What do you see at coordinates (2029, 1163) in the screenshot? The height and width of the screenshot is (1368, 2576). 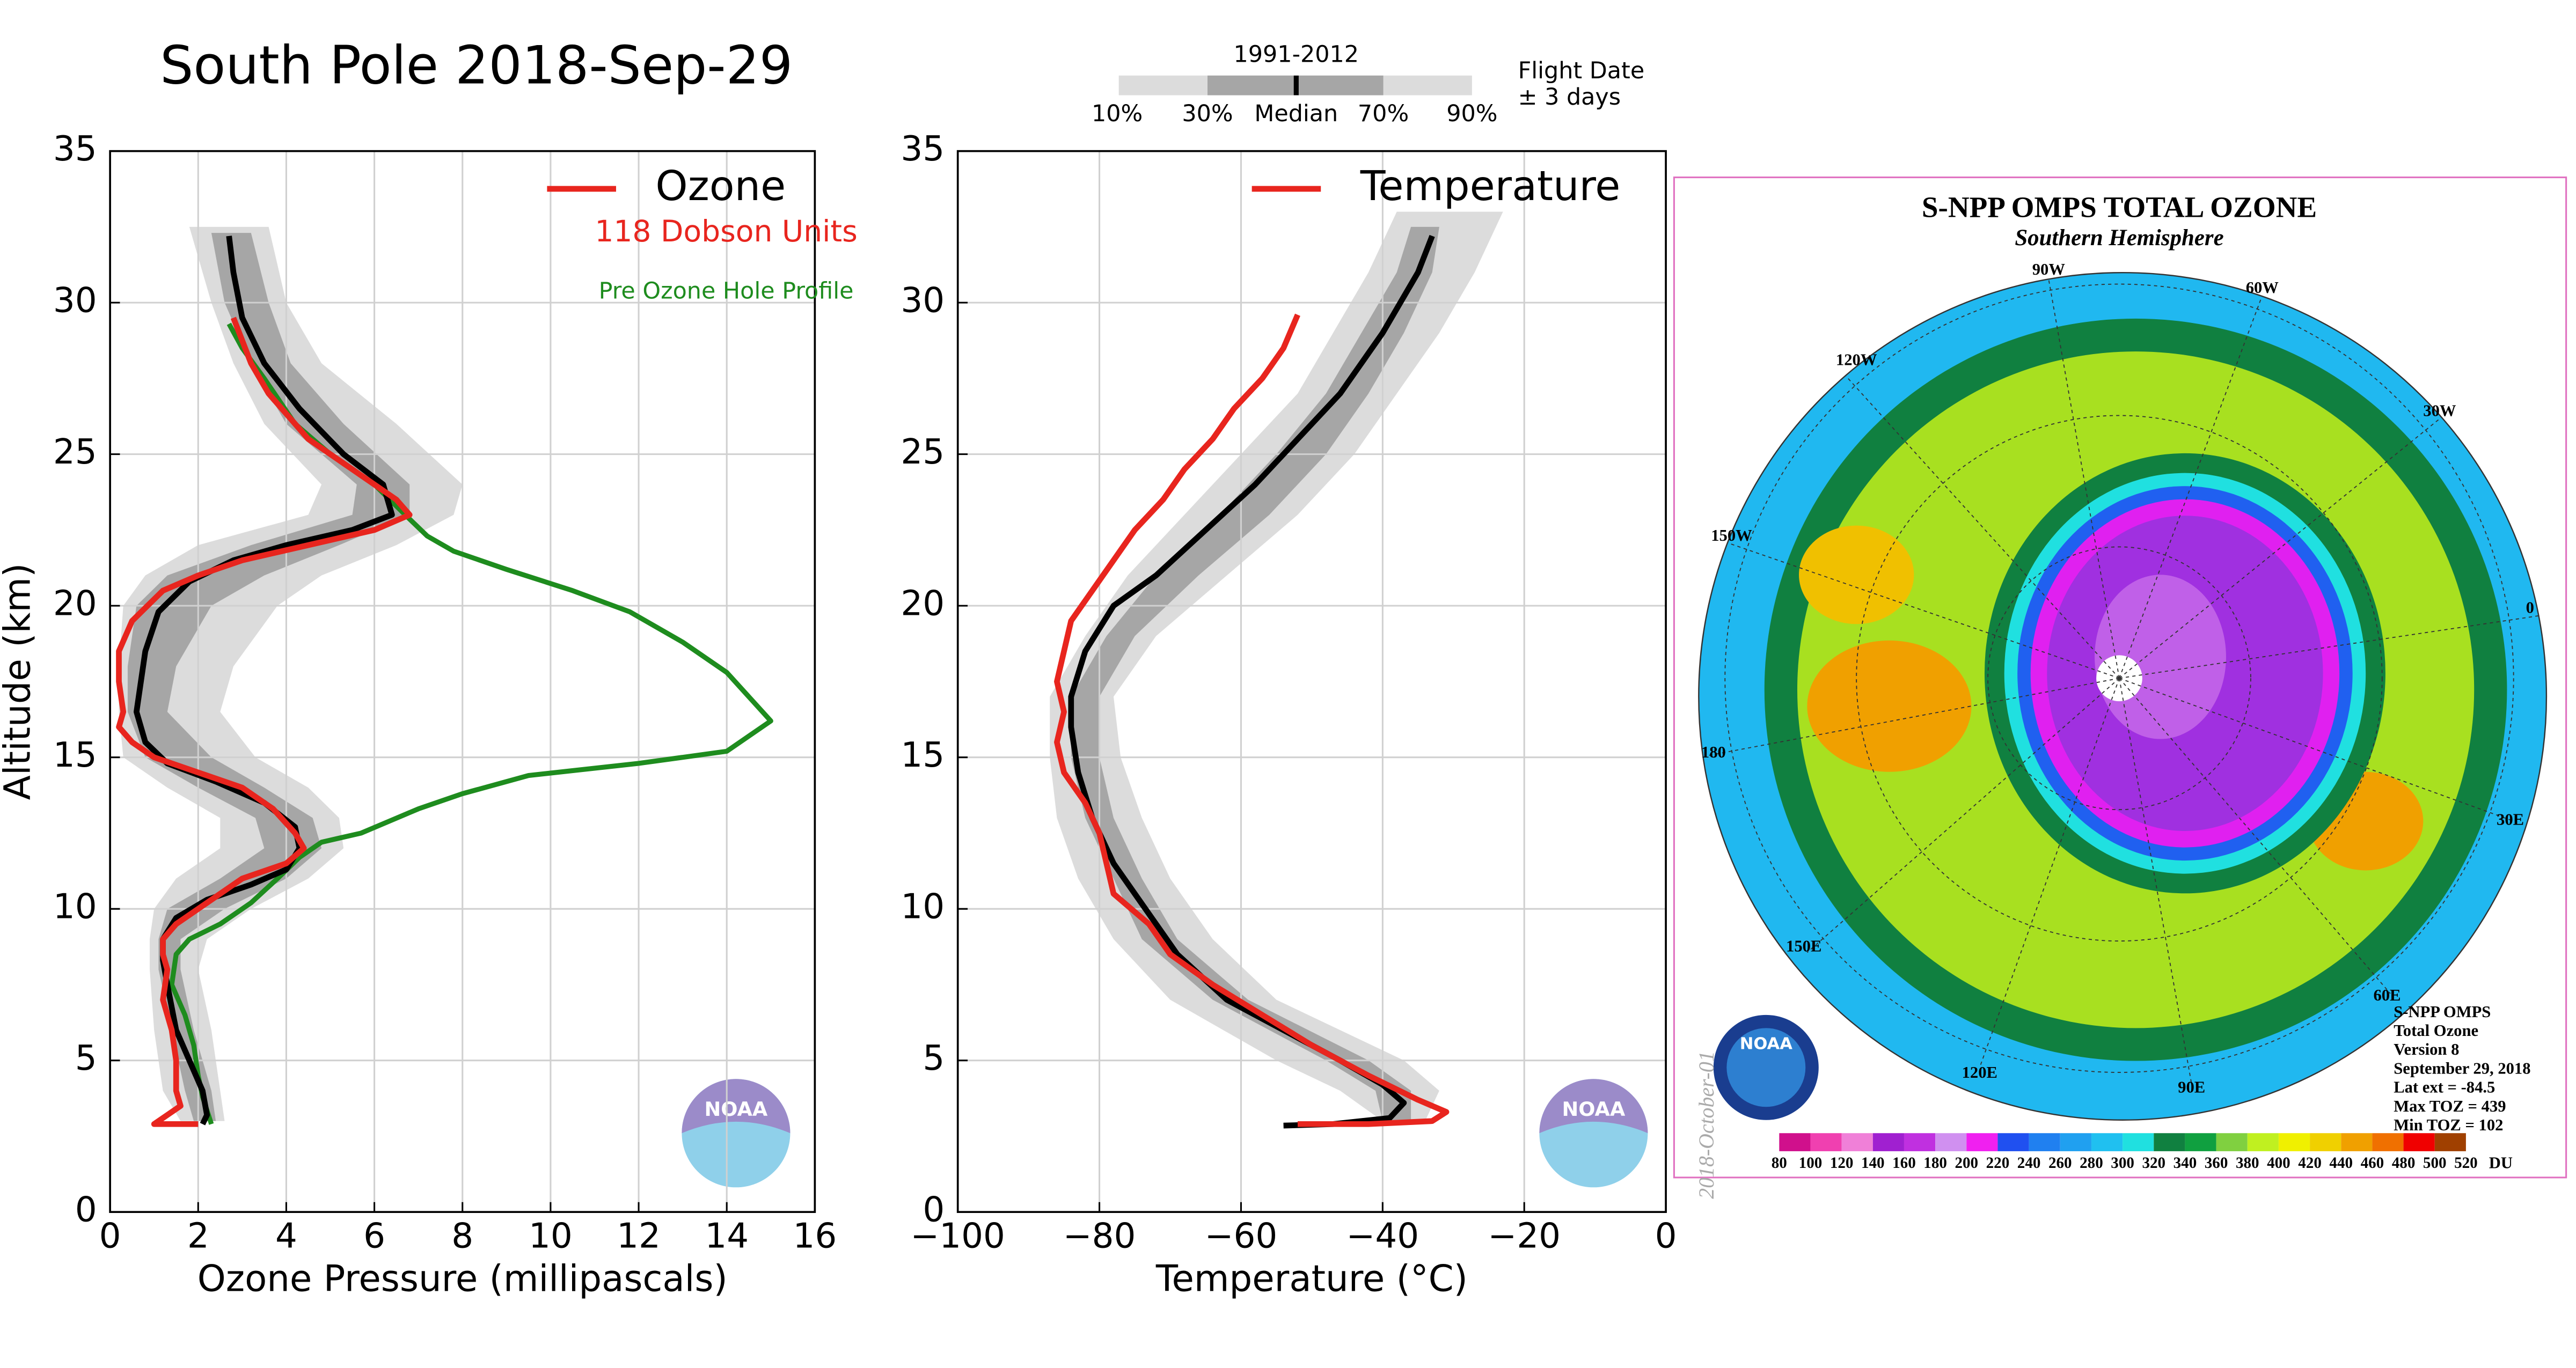 I see `colorbar-label: 240` at bounding box center [2029, 1163].